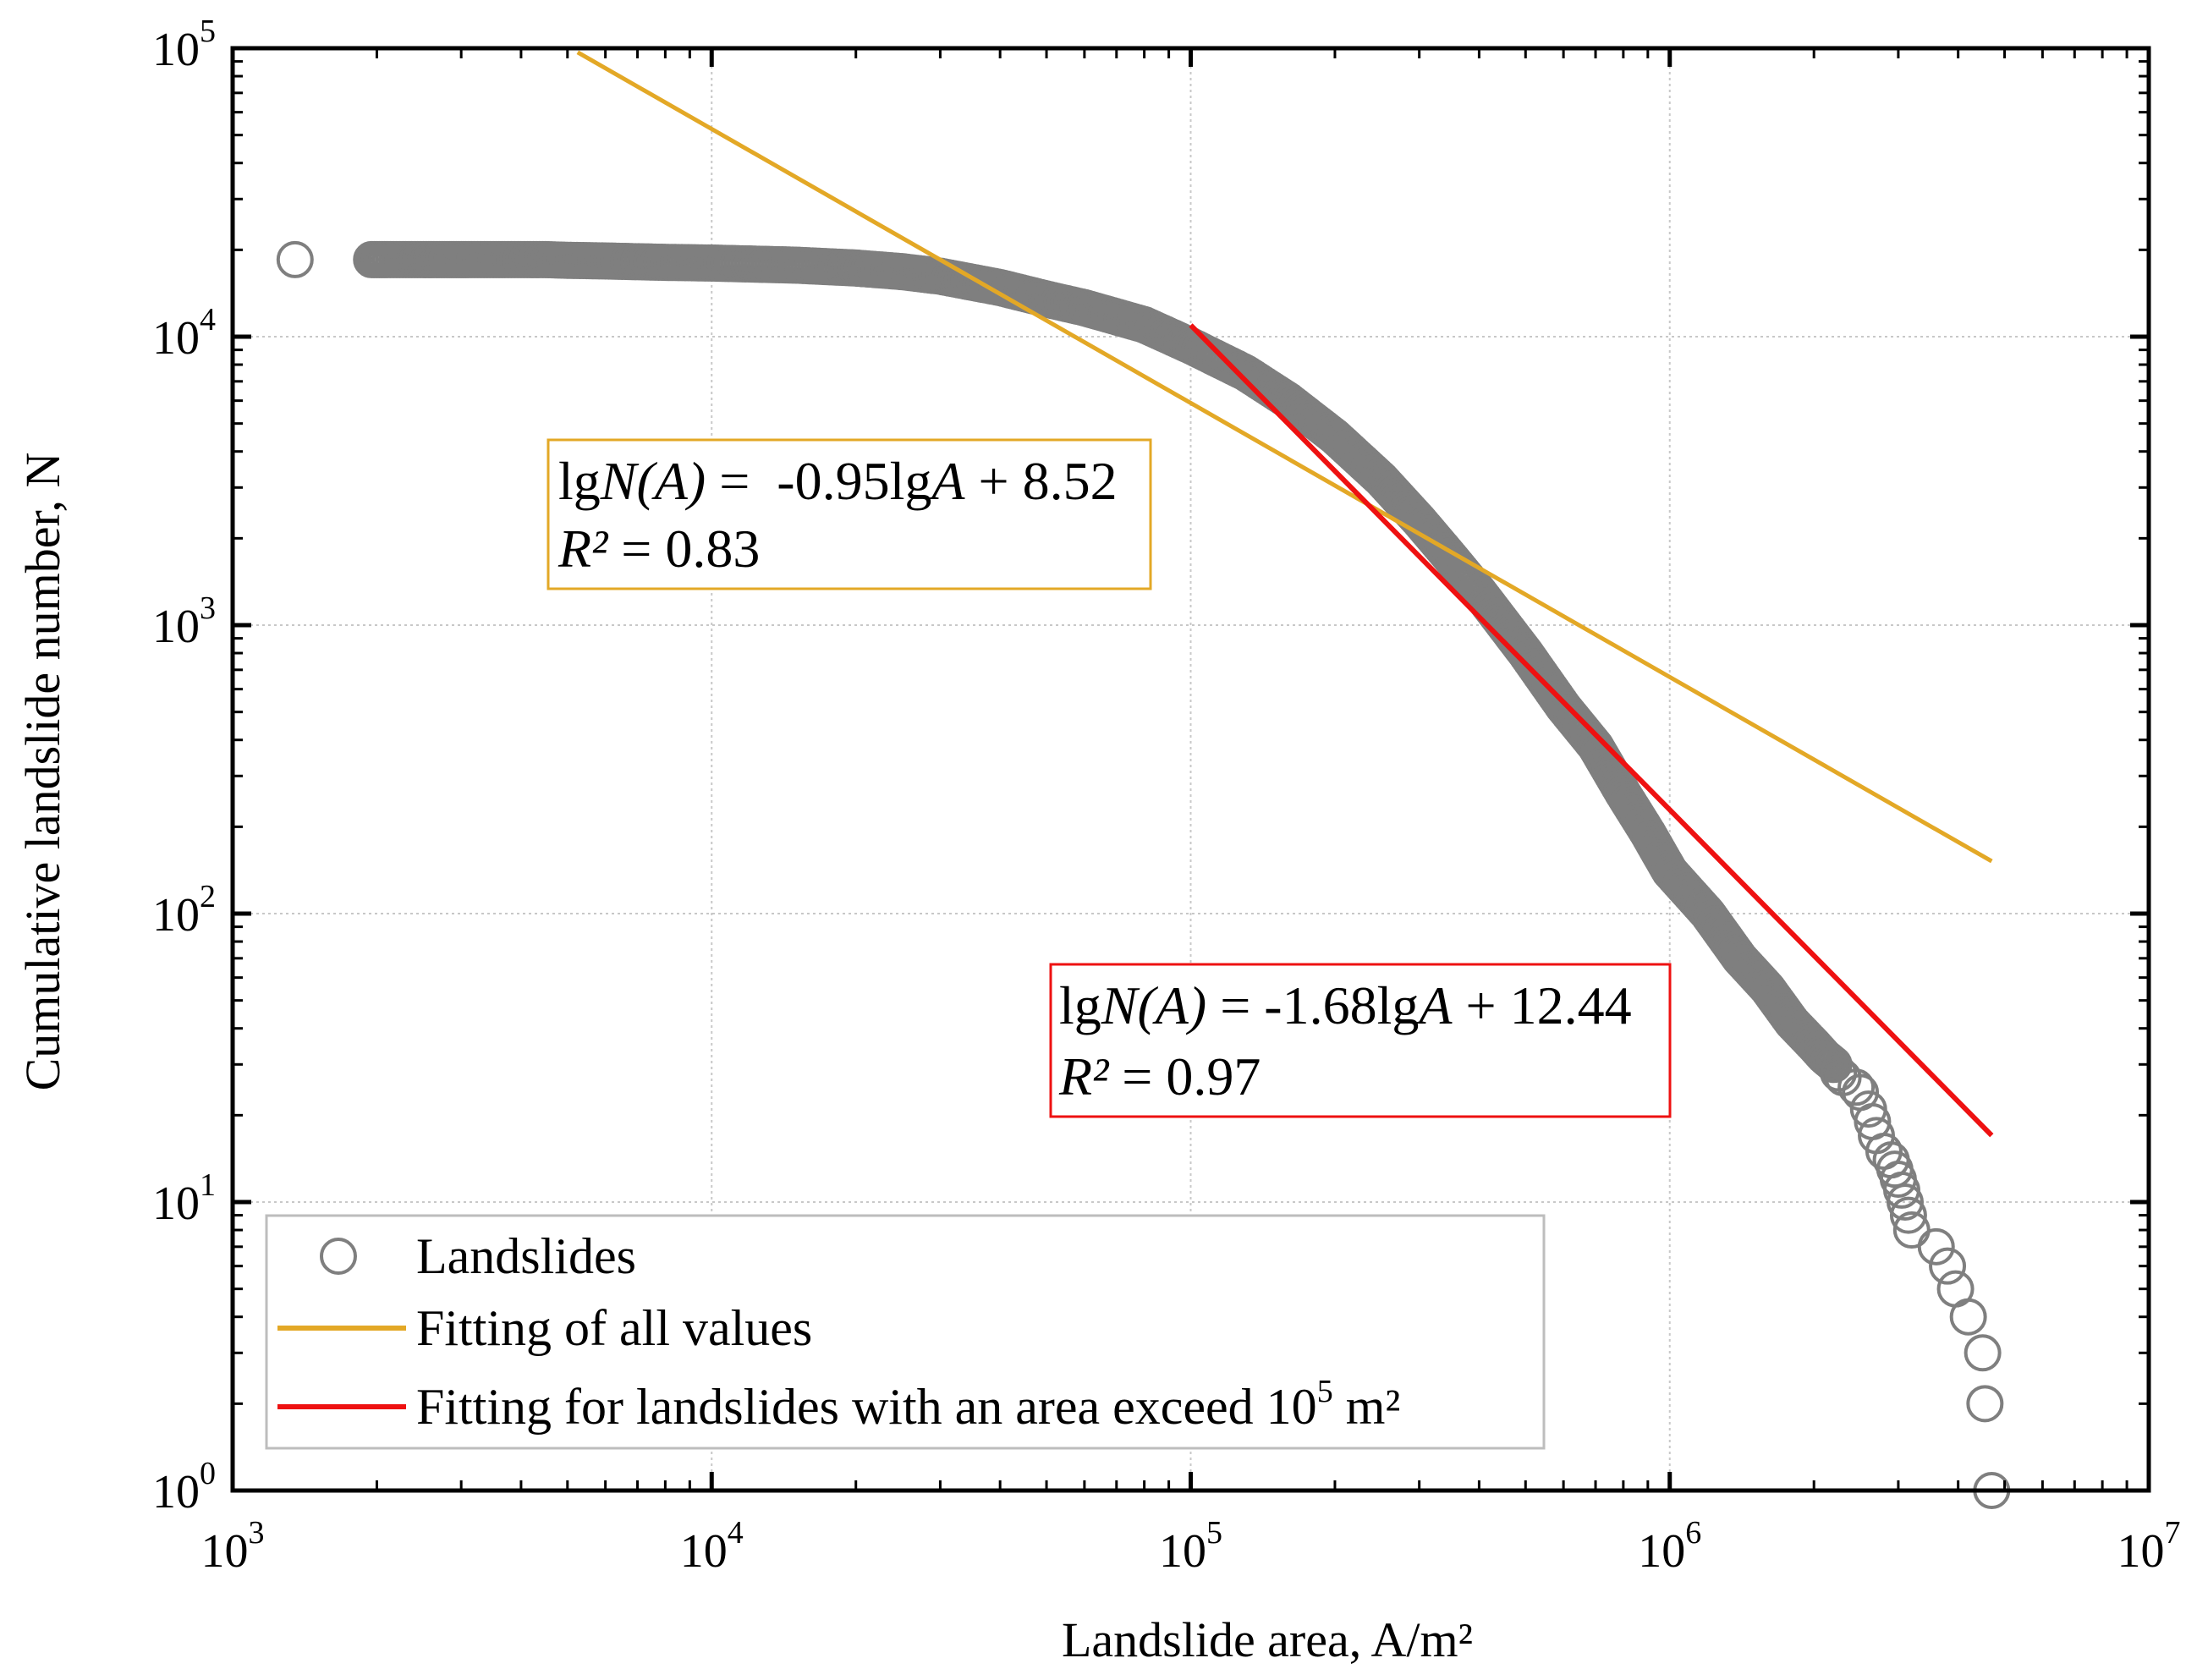 This screenshot has height=1680, width=2197. I want to click on y-tick-label: 10⁵, so click(184, 45).